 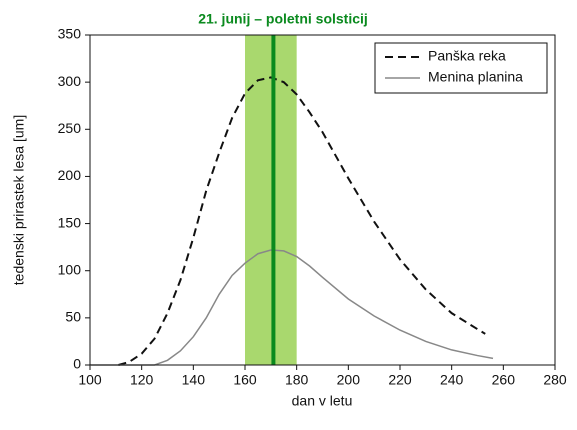 What do you see at coordinates (504, 380) in the screenshot?
I see `x-tick-label: 260` at bounding box center [504, 380].